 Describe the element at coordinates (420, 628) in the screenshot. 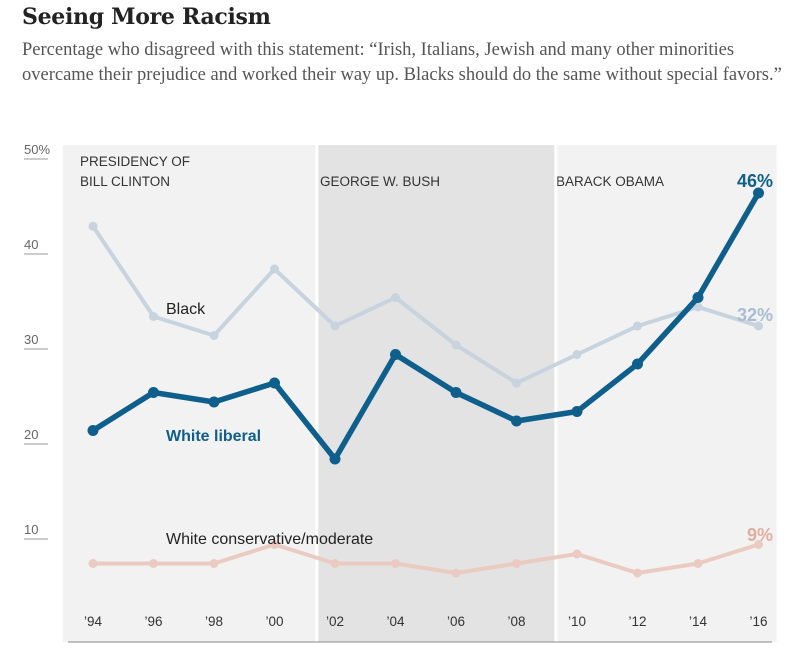

I see `x-axis: ’94 ’96 ’98 ’00 ’02 ’04 ’06 ’08 ’10 ’12 ’14 ’16` at that location.